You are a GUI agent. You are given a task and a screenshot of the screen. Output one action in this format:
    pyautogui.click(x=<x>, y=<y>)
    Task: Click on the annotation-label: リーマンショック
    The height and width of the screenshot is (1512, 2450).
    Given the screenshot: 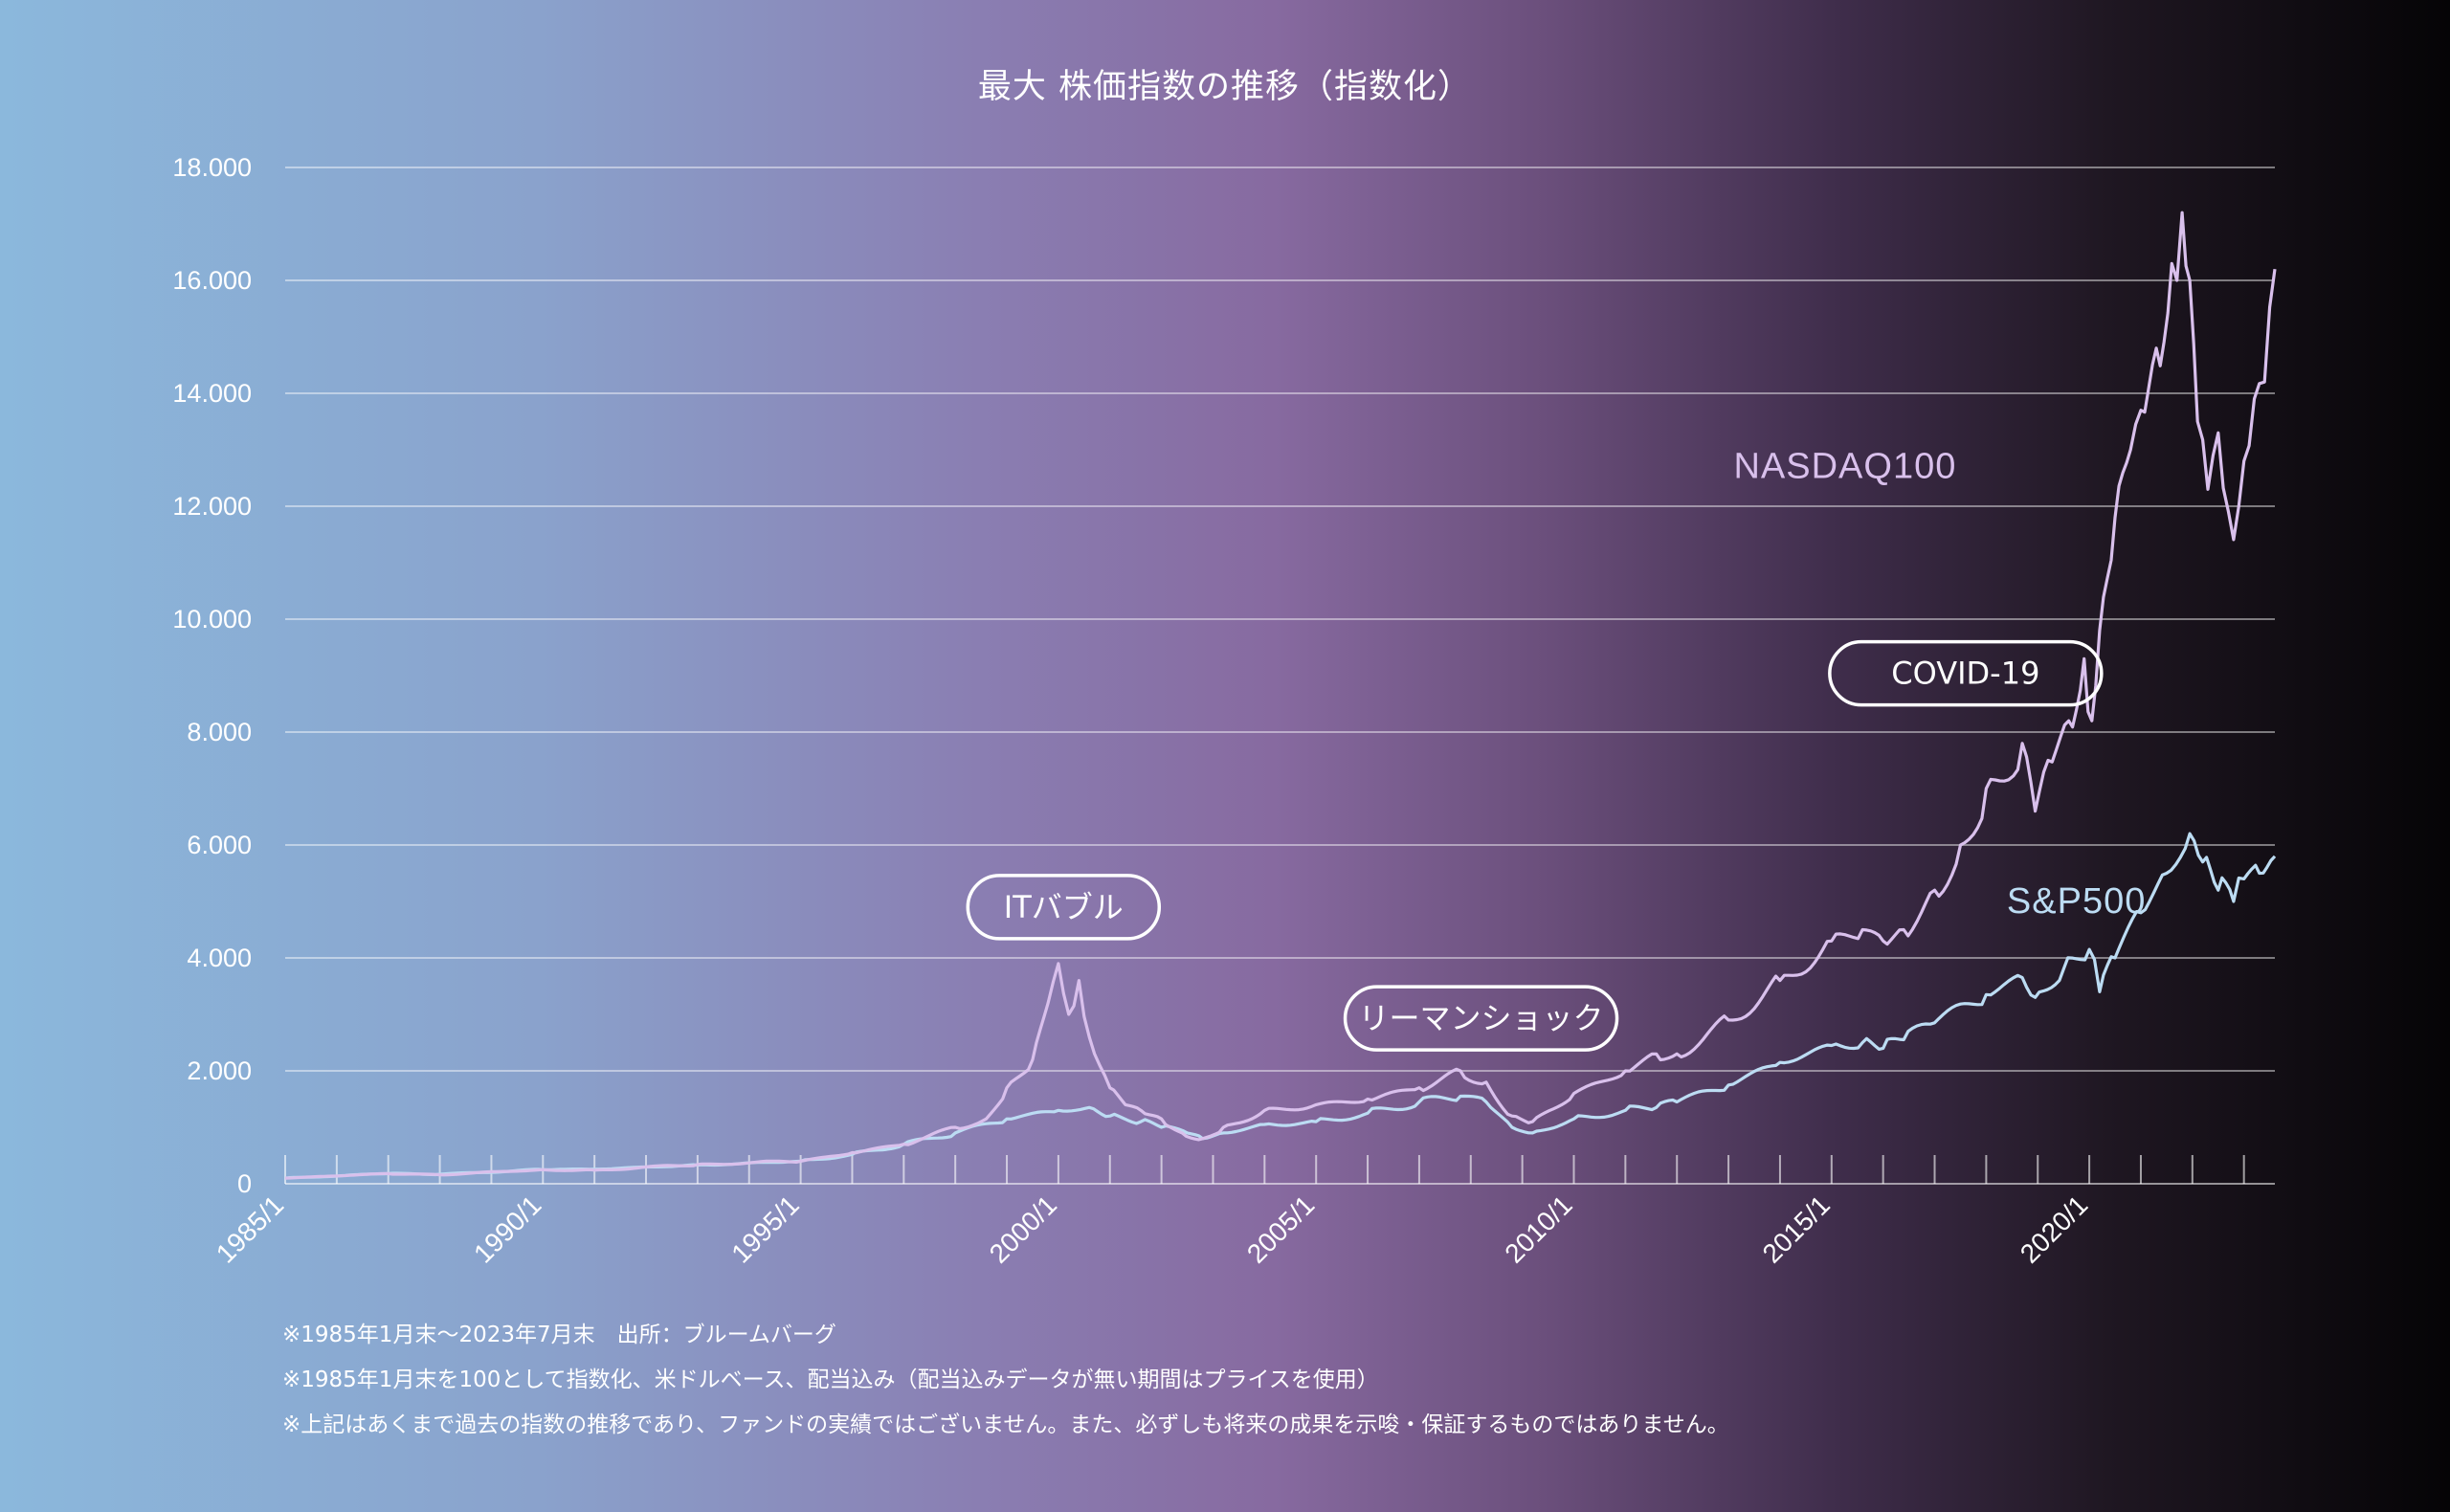 What is the action you would take?
    pyautogui.click(x=1481, y=1018)
    